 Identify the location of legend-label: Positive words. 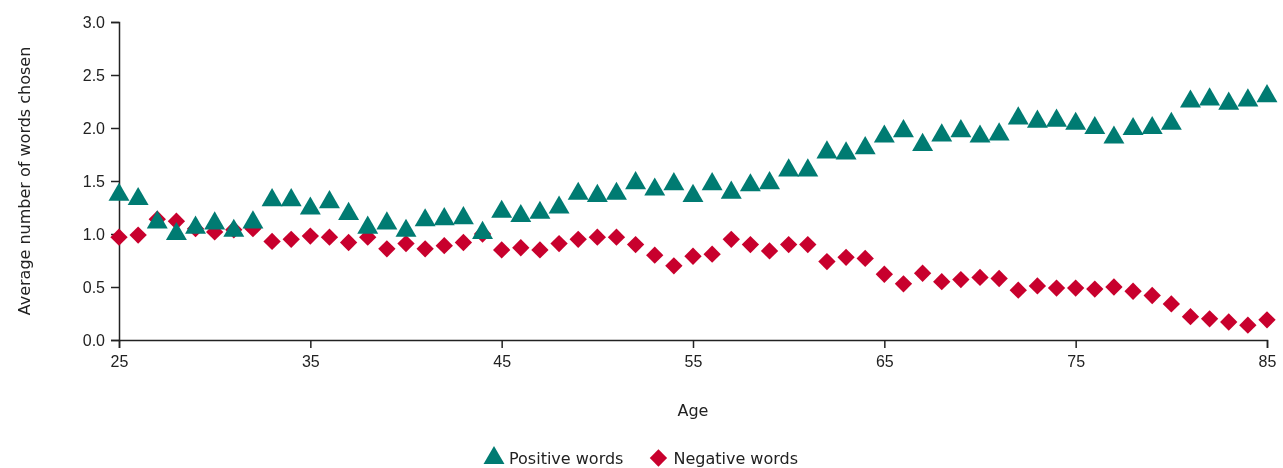
(566, 458).